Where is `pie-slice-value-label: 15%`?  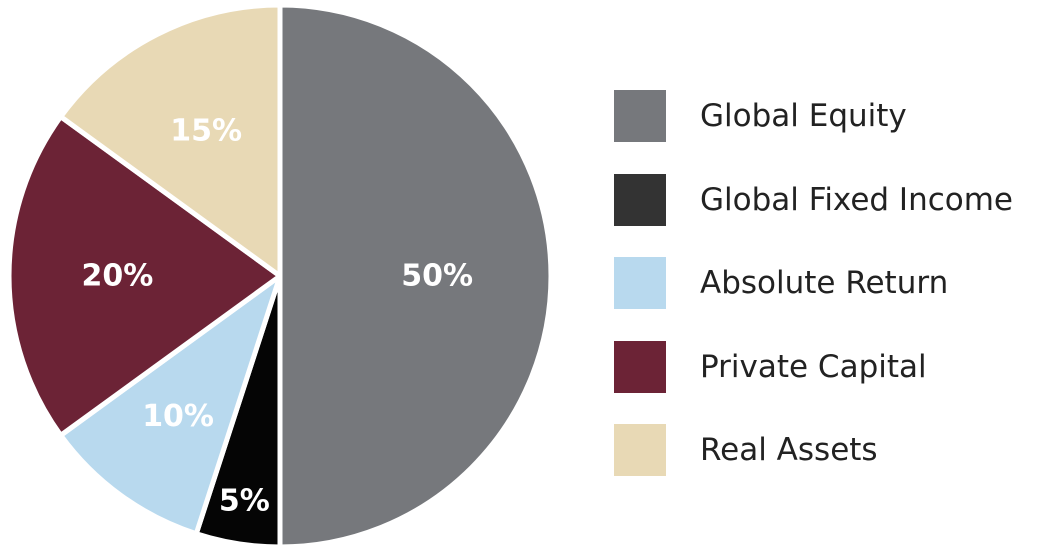
pie-slice-value-label: 15% is located at coordinates (206, 131).